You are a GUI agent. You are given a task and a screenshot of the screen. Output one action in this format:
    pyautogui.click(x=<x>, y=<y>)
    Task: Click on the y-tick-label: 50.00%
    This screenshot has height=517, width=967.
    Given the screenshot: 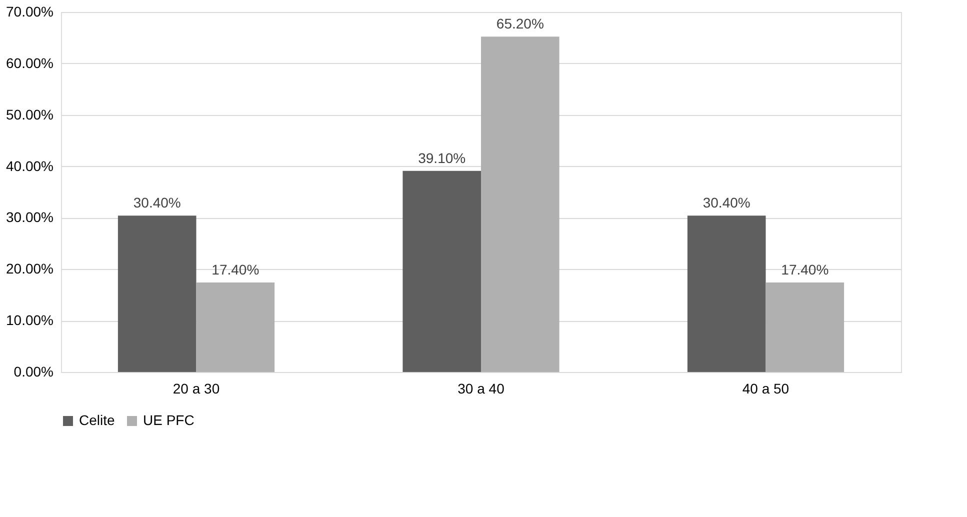 What is the action you would take?
    pyautogui.click(x=30, y=114)
    